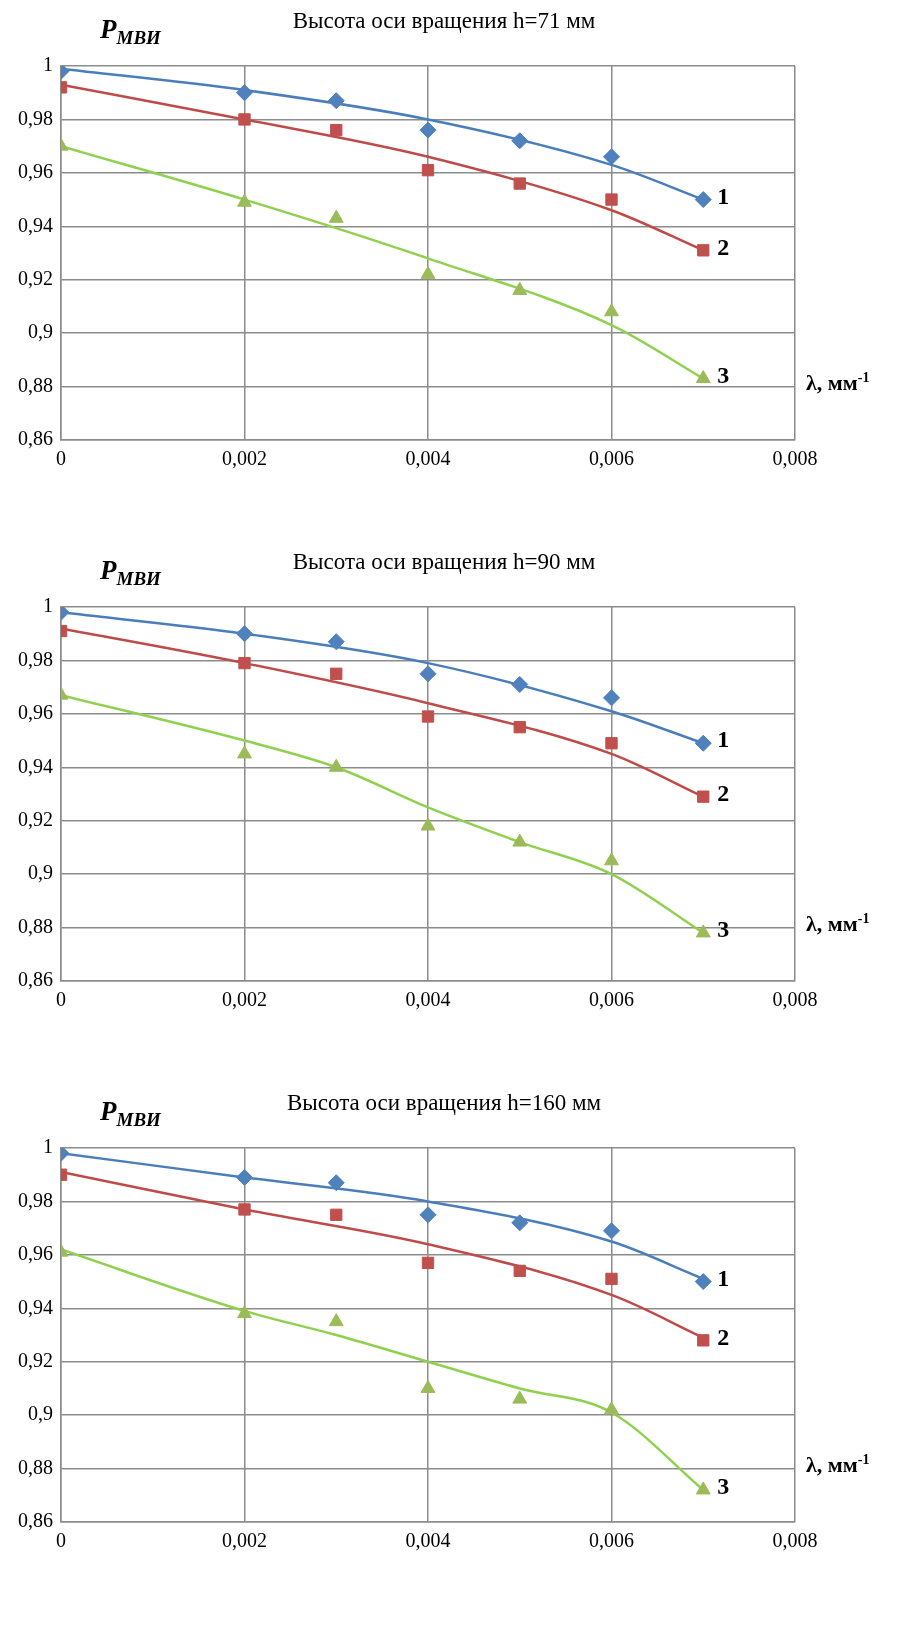  Describe the element at coordinates (444, 561) in the screenshot. I see `chart-title: Высота оси вращения h=90 мм` at that location.